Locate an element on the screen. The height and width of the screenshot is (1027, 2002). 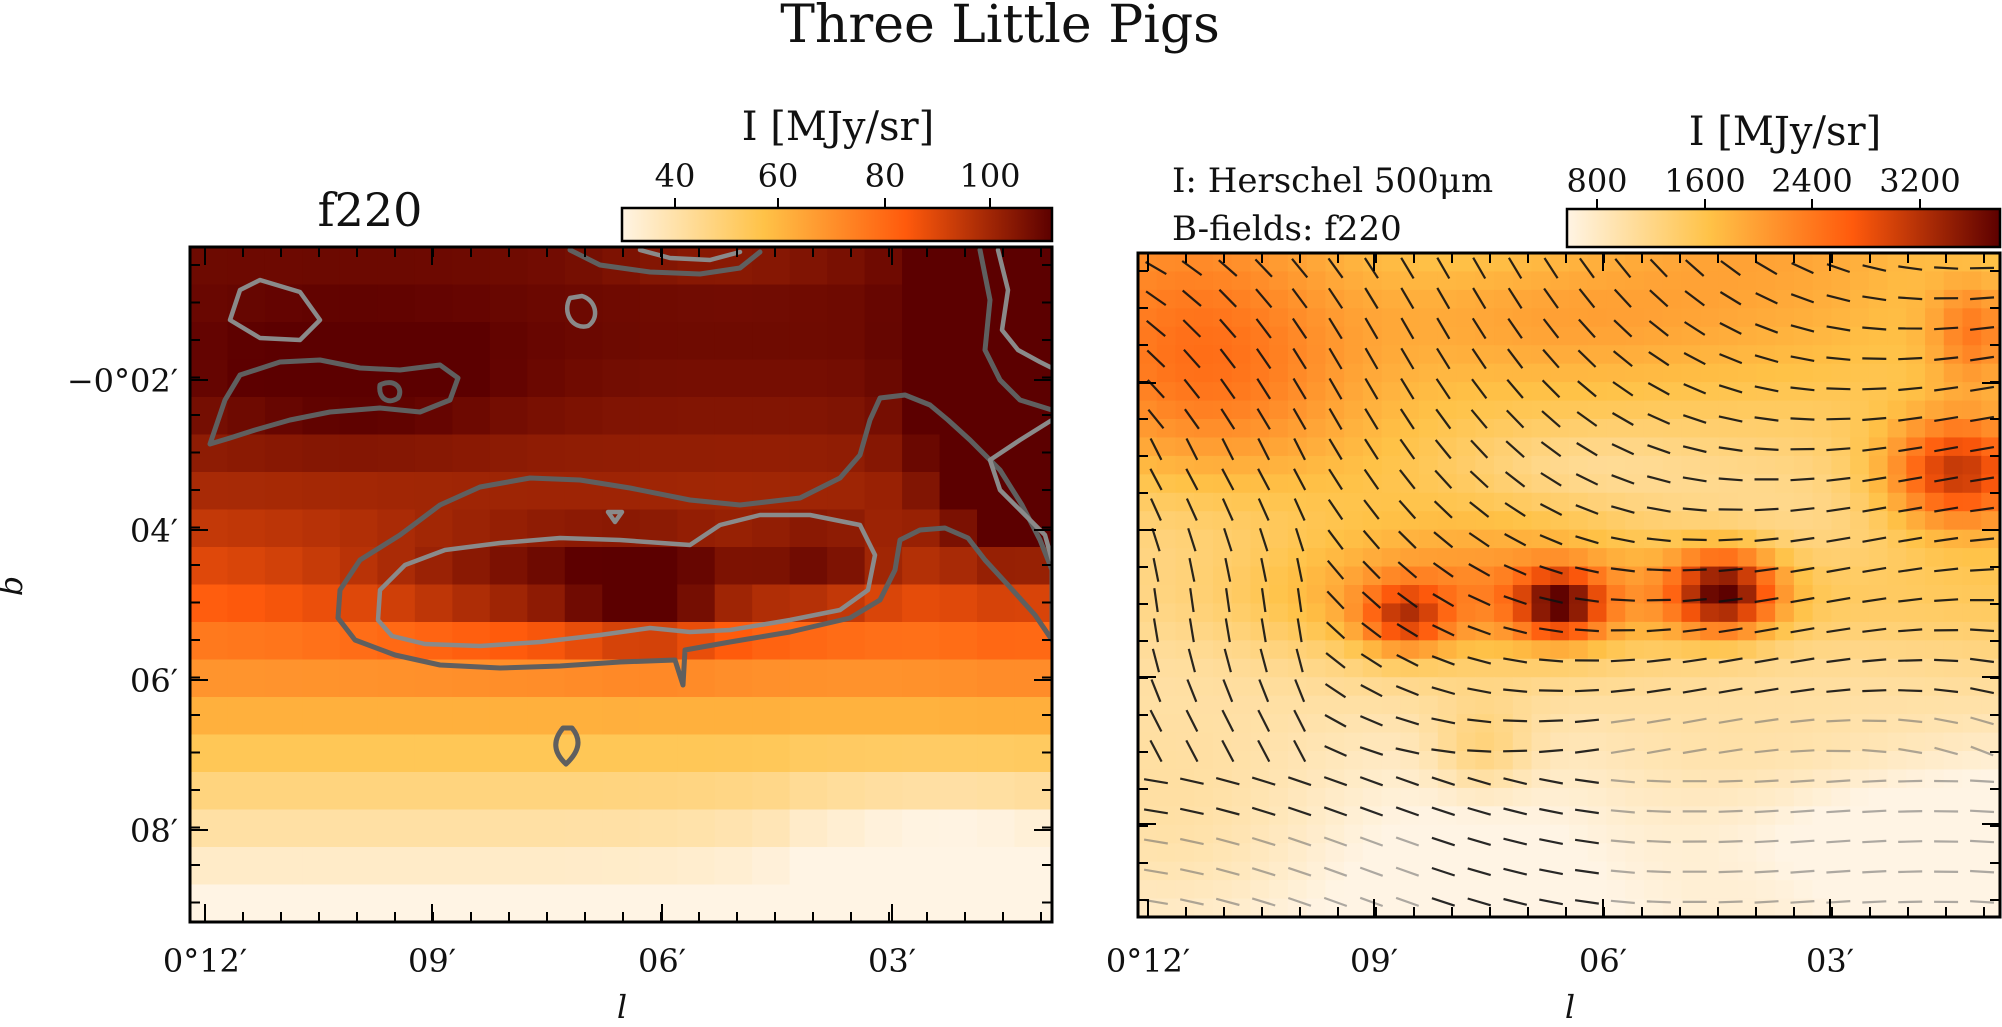
left-colorbar-ticklabel: 100 is located at coordinates (989, 176).